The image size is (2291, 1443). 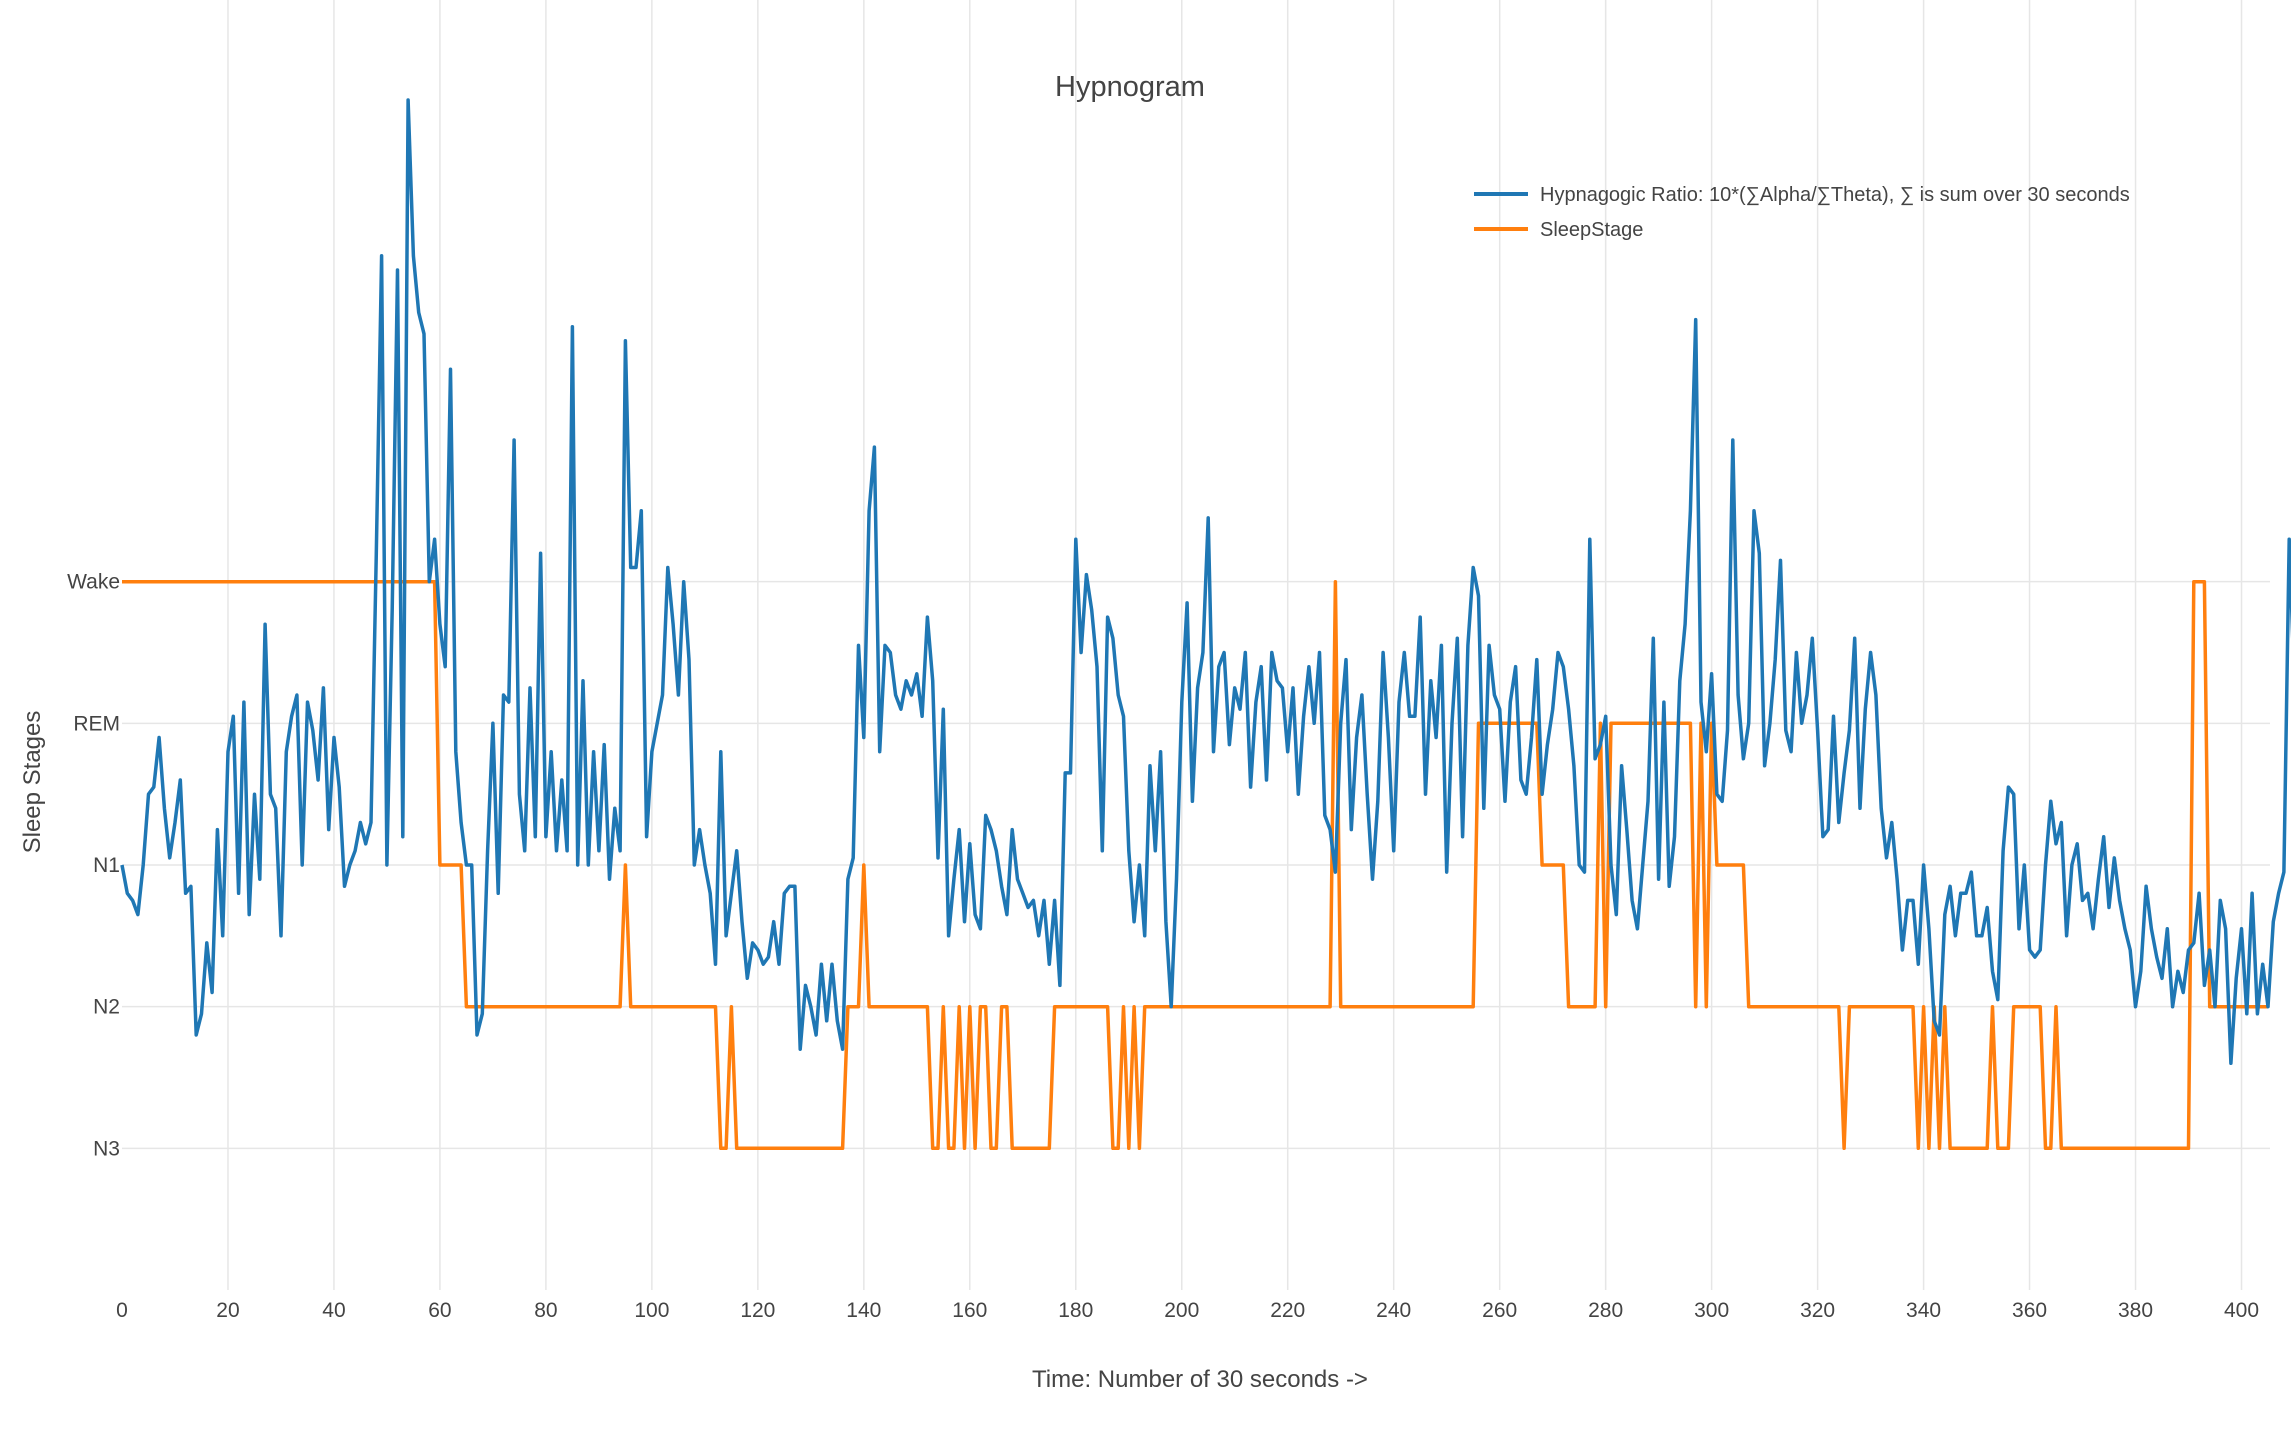 I want to click on x-tick-label: 200, so click(x=1181, y=1310).